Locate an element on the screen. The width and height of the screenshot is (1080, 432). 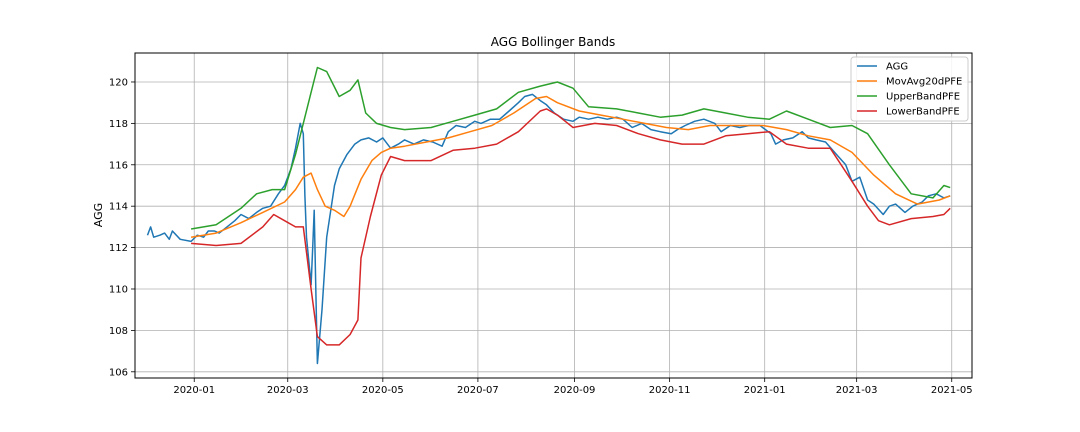
y-tick-label: 106 is located at coordinates (118, 372).